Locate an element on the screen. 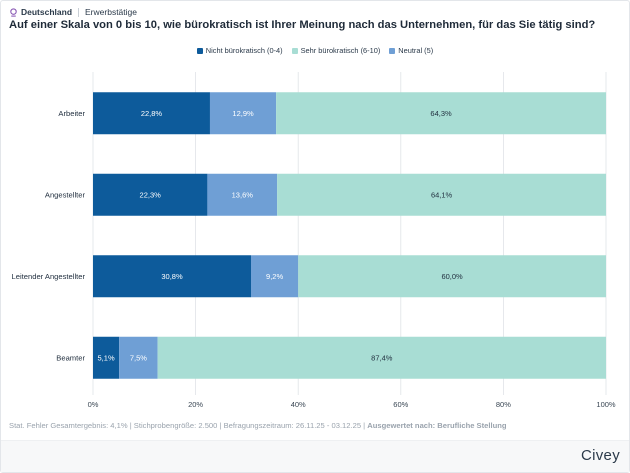  breadcrumb: Deutschland Erwerbstätige is located at coordinates (73, 12).